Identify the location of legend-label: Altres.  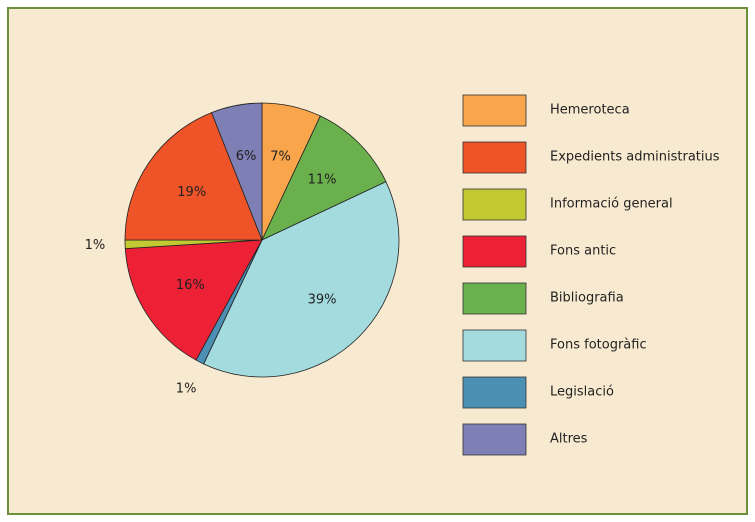
(569, 439).